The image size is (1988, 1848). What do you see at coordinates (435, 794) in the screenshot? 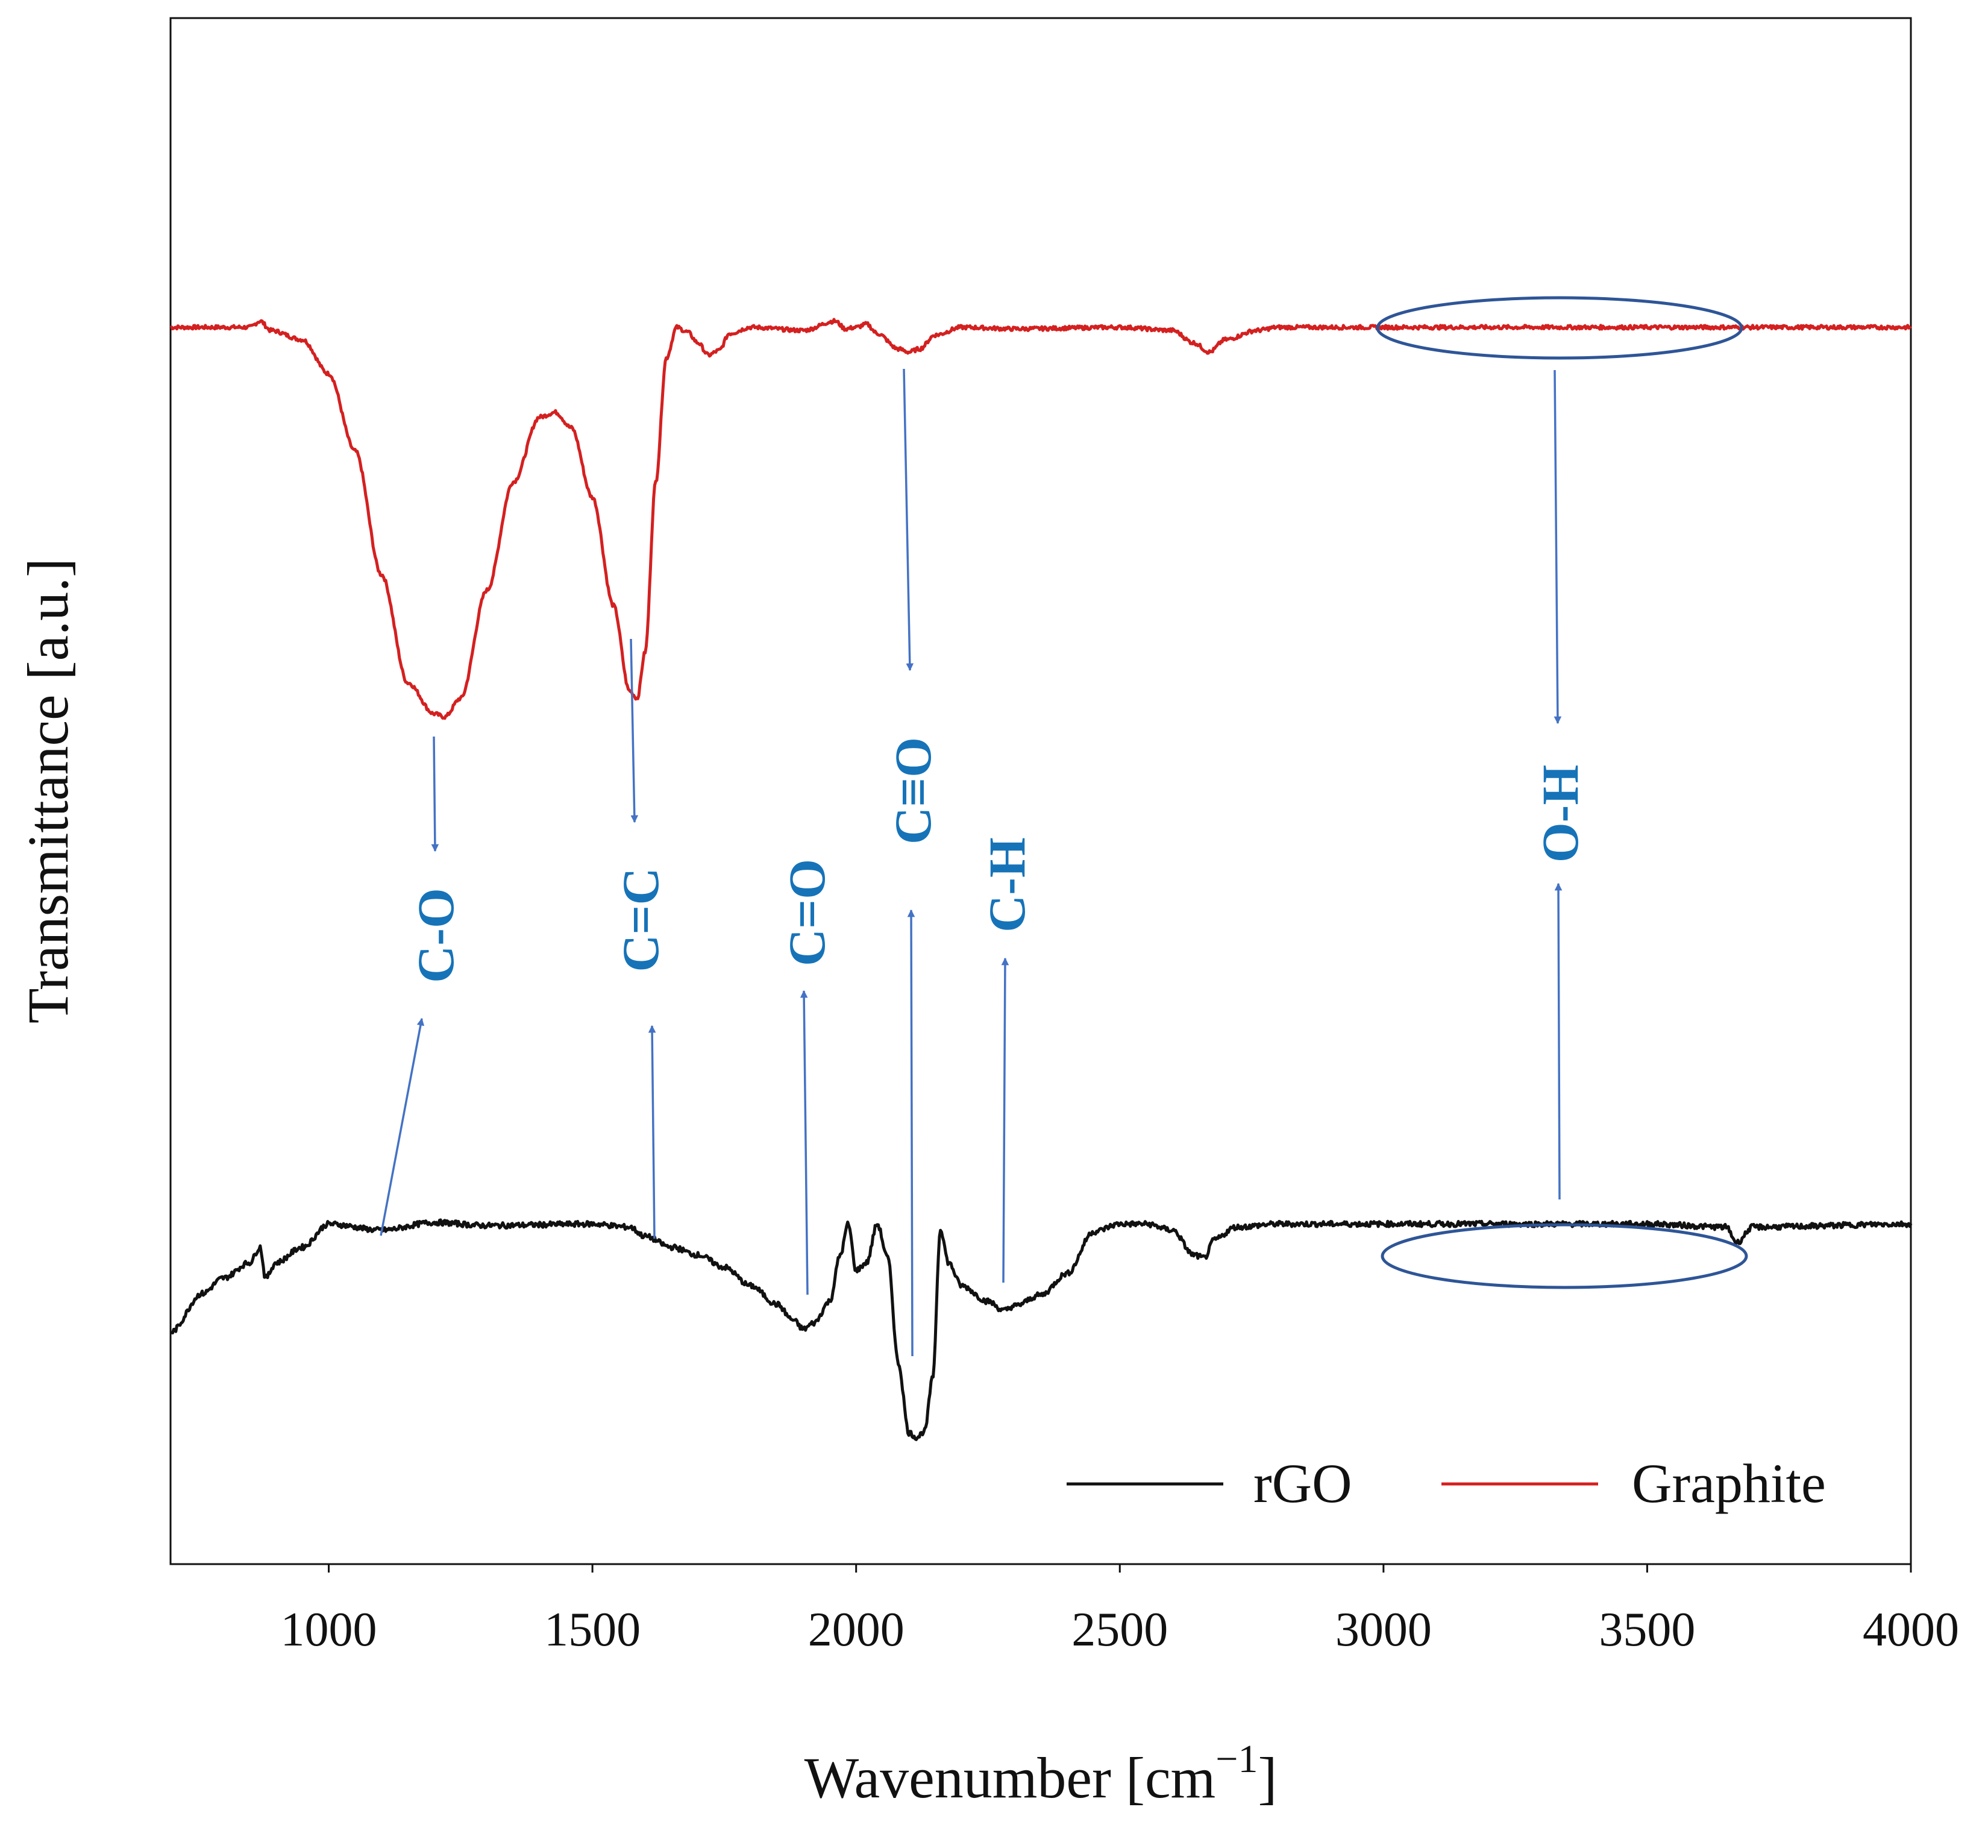
I see `arrow-co-top` at bounding box center [435, 794].